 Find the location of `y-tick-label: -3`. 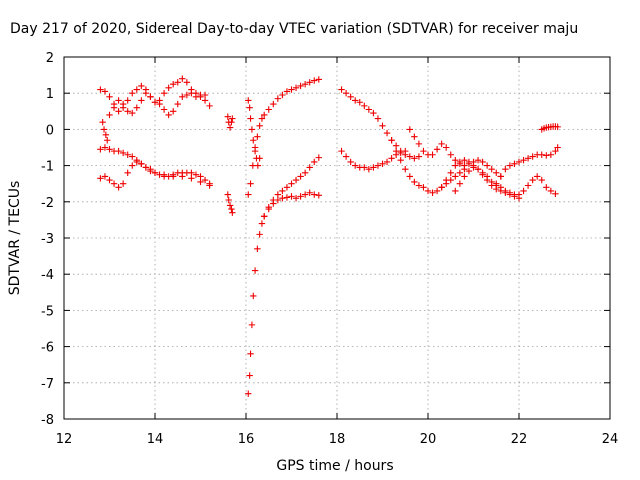

y-tick-label: -3 is located at coordinates (47, 239).